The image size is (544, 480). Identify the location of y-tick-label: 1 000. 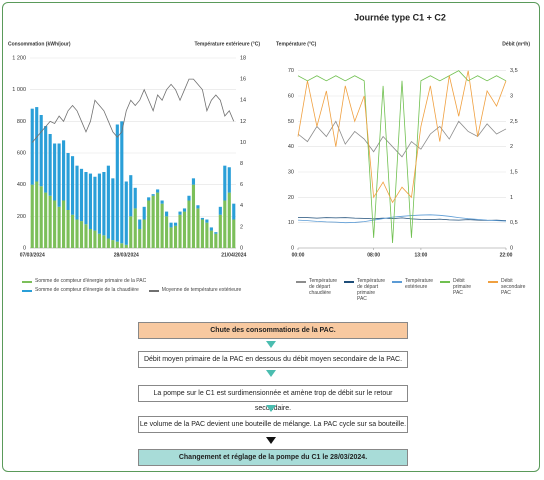
(19, 90).